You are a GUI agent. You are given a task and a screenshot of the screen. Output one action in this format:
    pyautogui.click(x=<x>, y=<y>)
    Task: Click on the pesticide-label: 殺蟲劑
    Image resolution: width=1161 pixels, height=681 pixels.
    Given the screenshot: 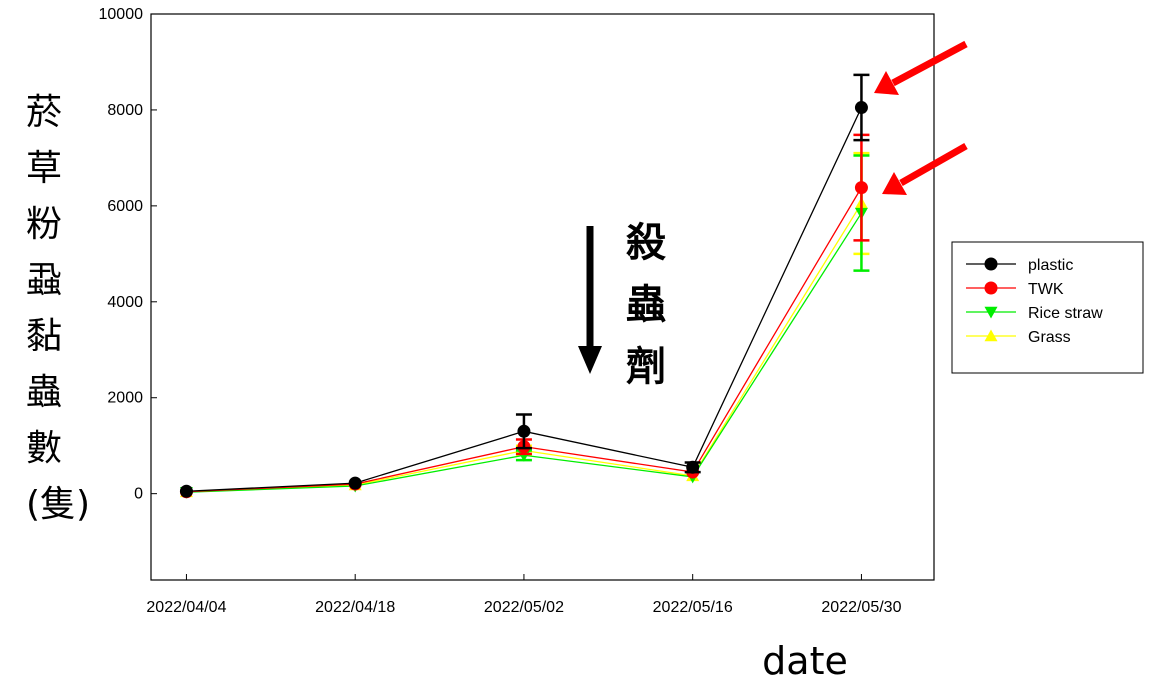 What is the action you would take?
    pyautogui.click(x=646, y=305)
    